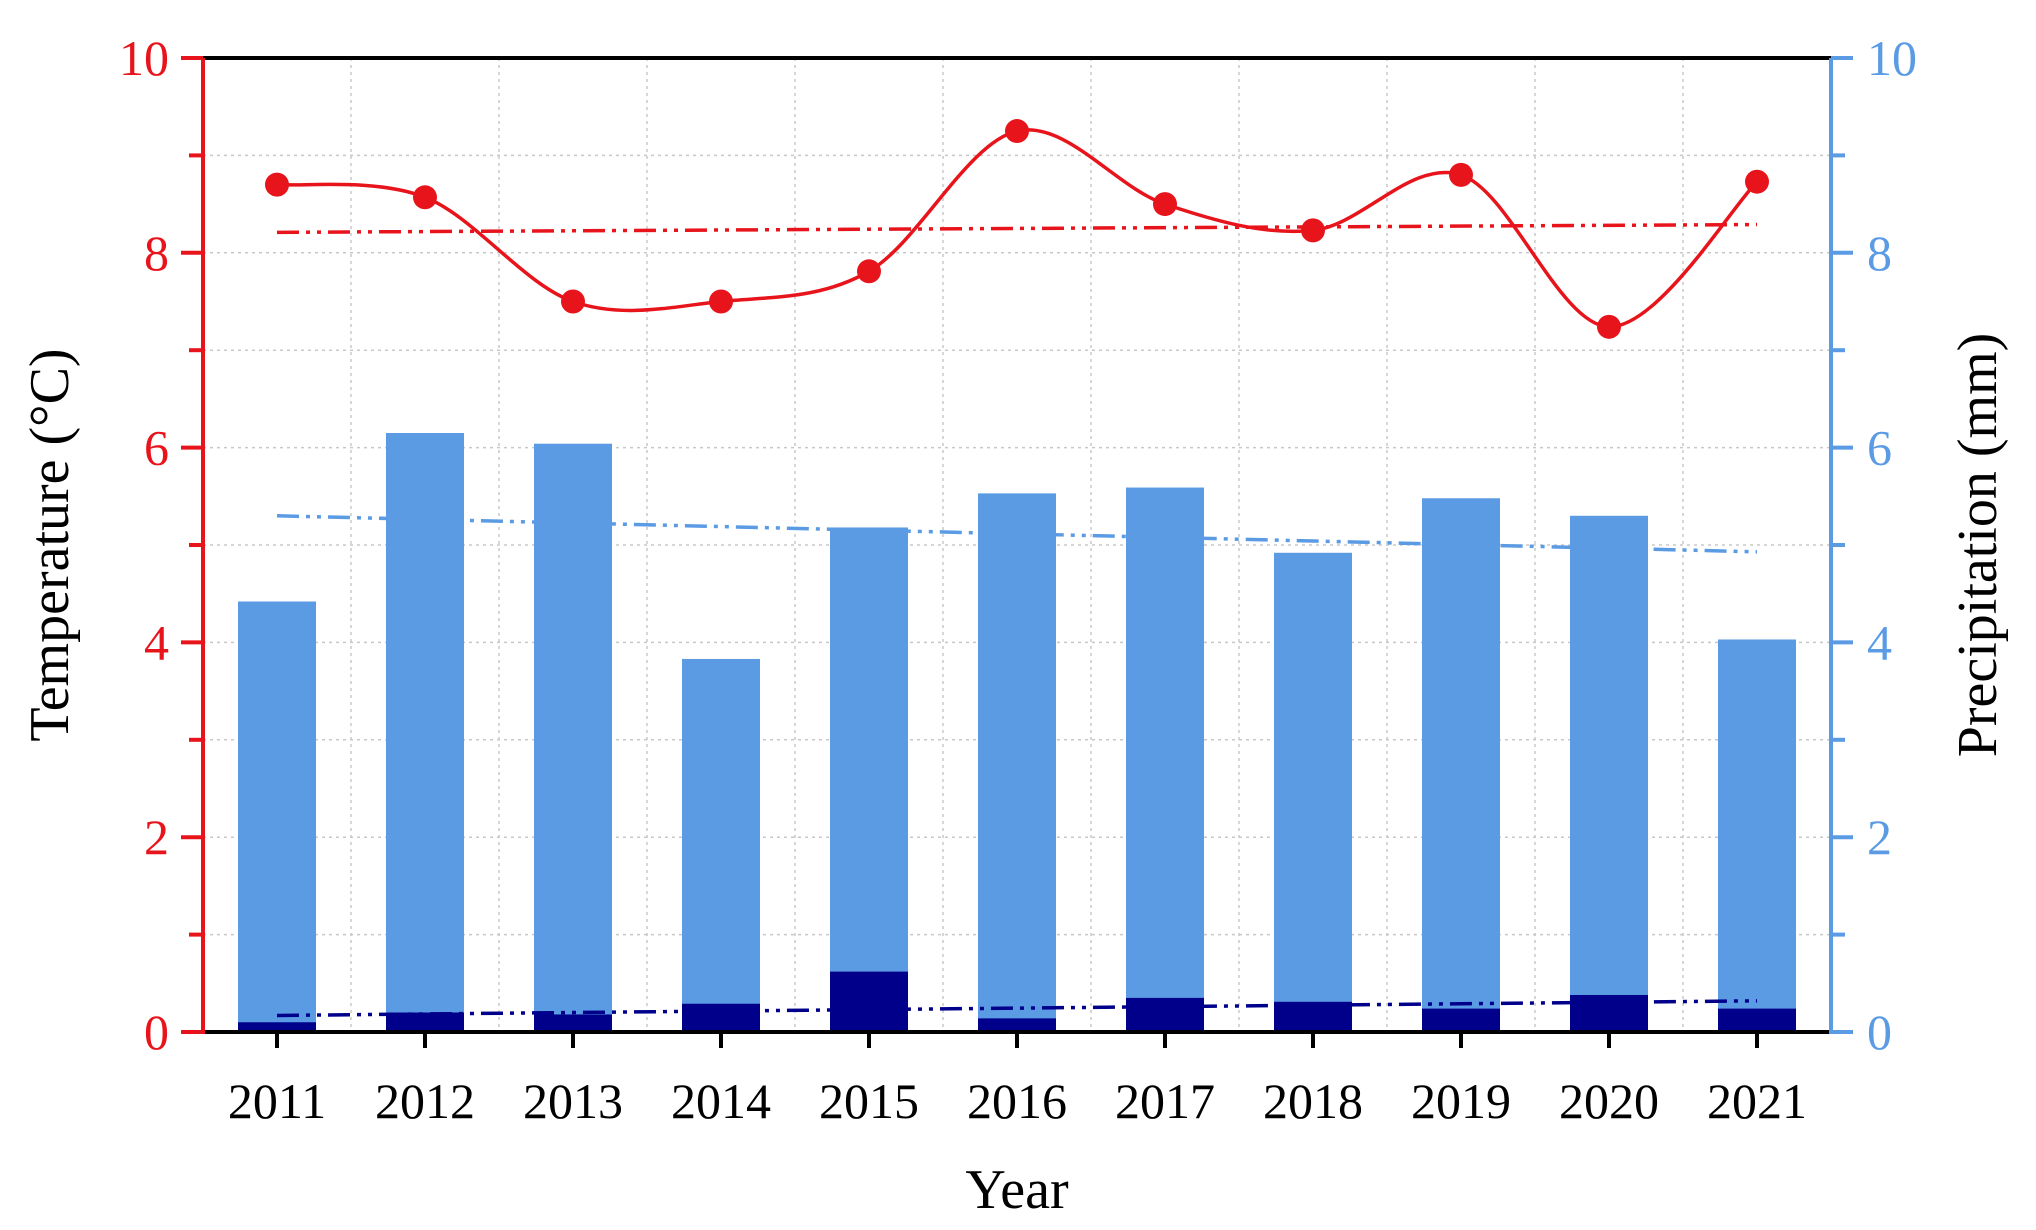 Image resolution: width=2036 pixels, height=1230 pixels. I want to click on left-tick-label: 10, so click(144, 58).